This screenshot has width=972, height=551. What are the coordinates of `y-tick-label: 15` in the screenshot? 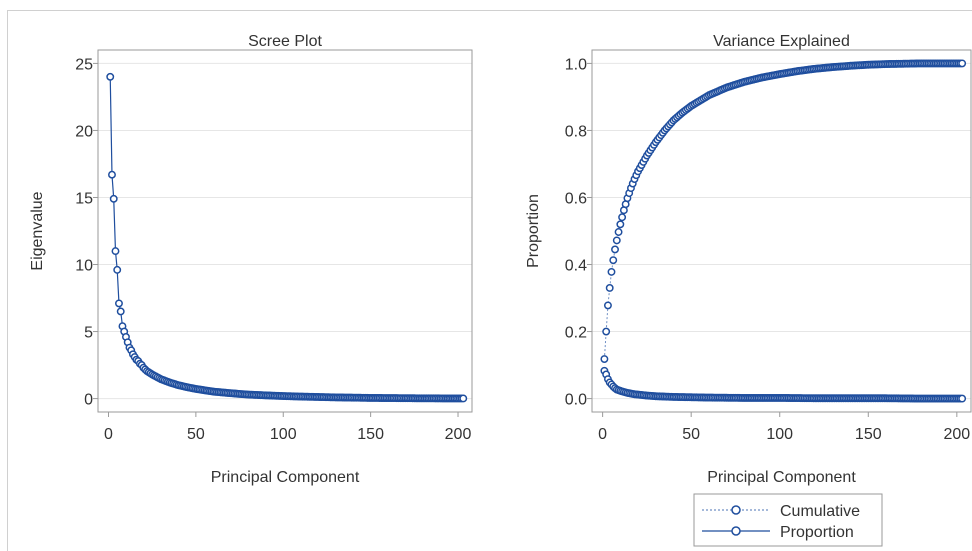 It's located at (84, 198).